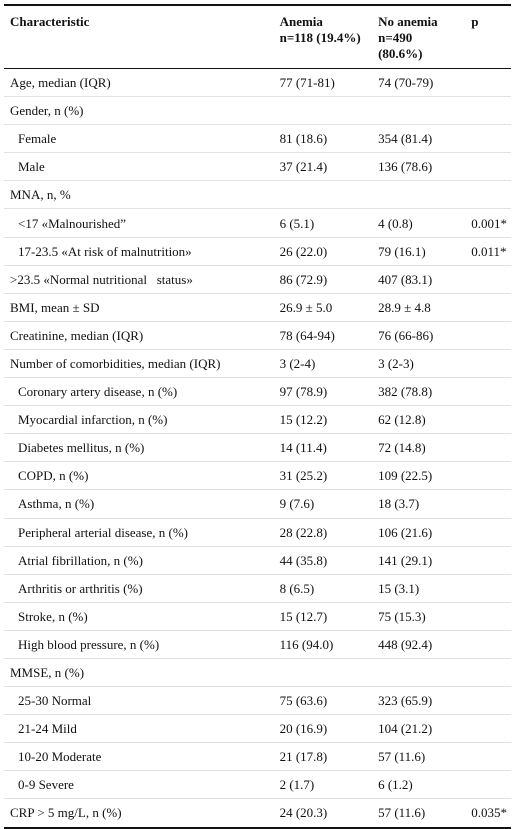  Describe the element at coordinates (406, 83) in the screenshot. I see `cell-value: 74 (70-79)` at that location.